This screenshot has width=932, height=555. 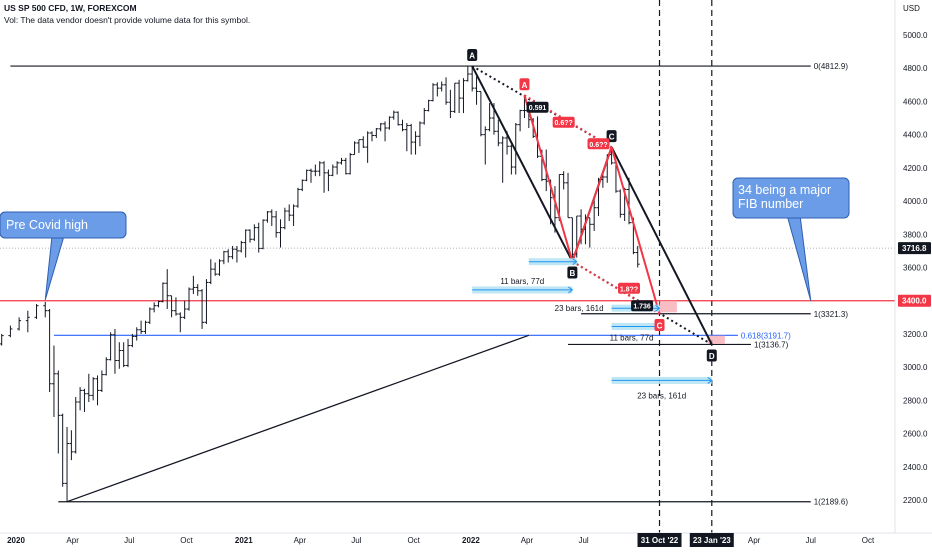 I want to click on x-tick-label-7: Oct, so click(x=413, y=540).